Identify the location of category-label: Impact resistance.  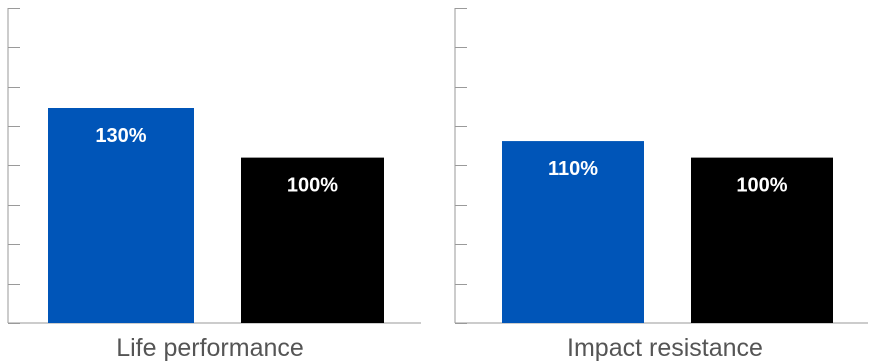
(665, 348).